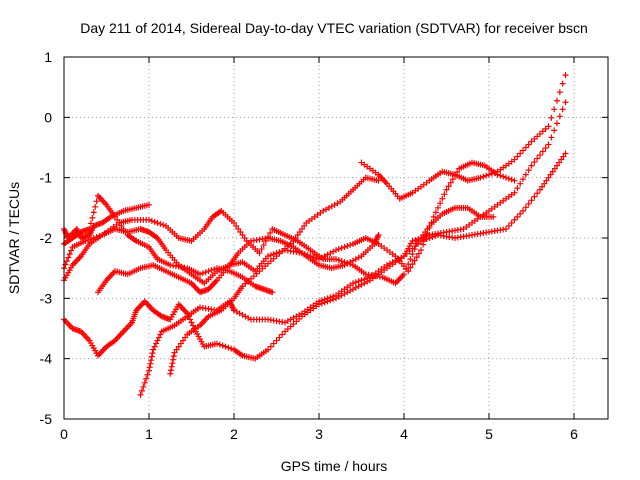  Describe the element at coordinates (46, 298) in the screenshot. I see `y-tick-label: -3` at that location.